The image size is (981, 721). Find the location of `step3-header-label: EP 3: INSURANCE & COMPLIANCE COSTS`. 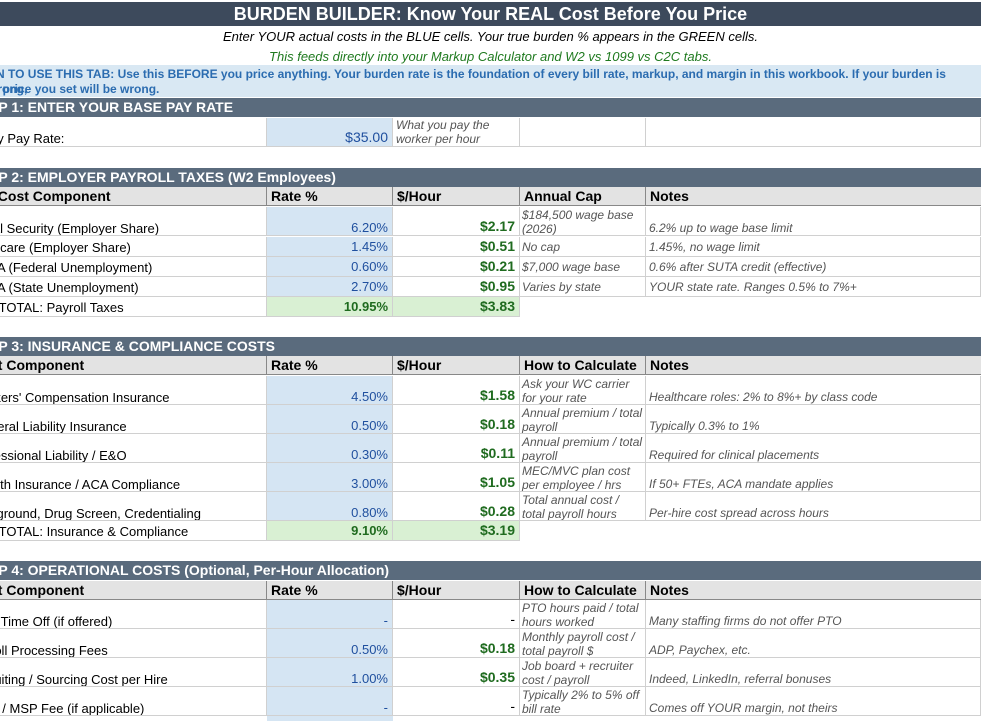

step3-header-label: EP 3: INSURANCE & COMPLIANCE COSTS is located at coordinates (137, 346).